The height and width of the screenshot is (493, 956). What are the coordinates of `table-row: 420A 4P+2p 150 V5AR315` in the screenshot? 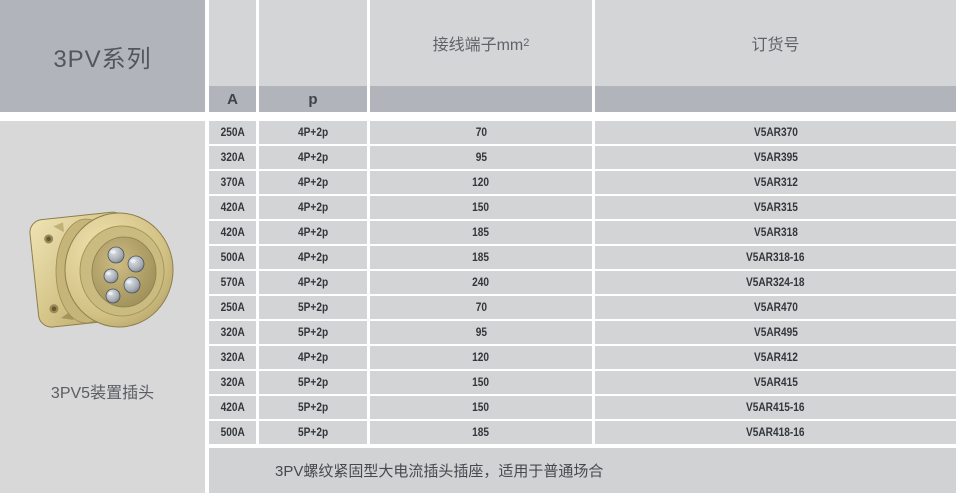 It's located at (582, 207).